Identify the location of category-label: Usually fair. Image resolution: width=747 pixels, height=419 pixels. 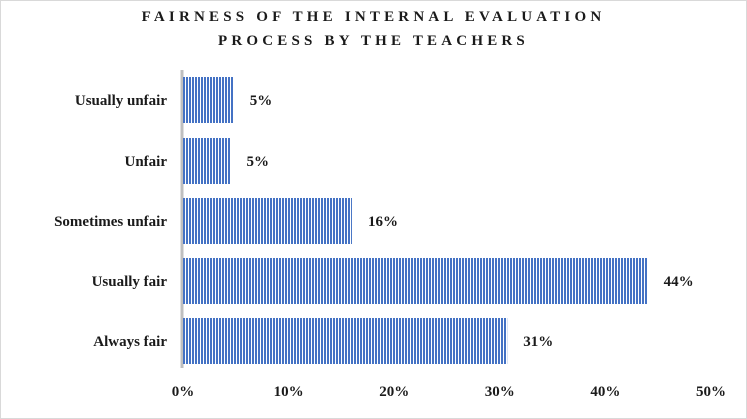
(130, 282).